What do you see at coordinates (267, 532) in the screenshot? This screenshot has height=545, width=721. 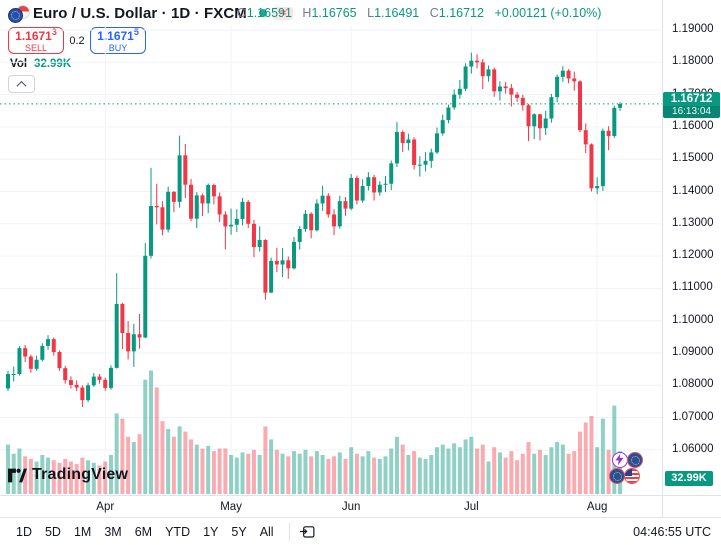 I see `range-button-all: All` at bounding box center [267, 532].